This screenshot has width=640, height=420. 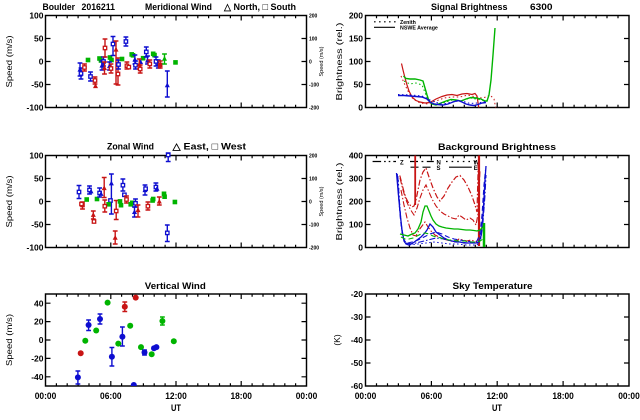 I want to click on svg-text: 6300, so click(x=541, y=7).